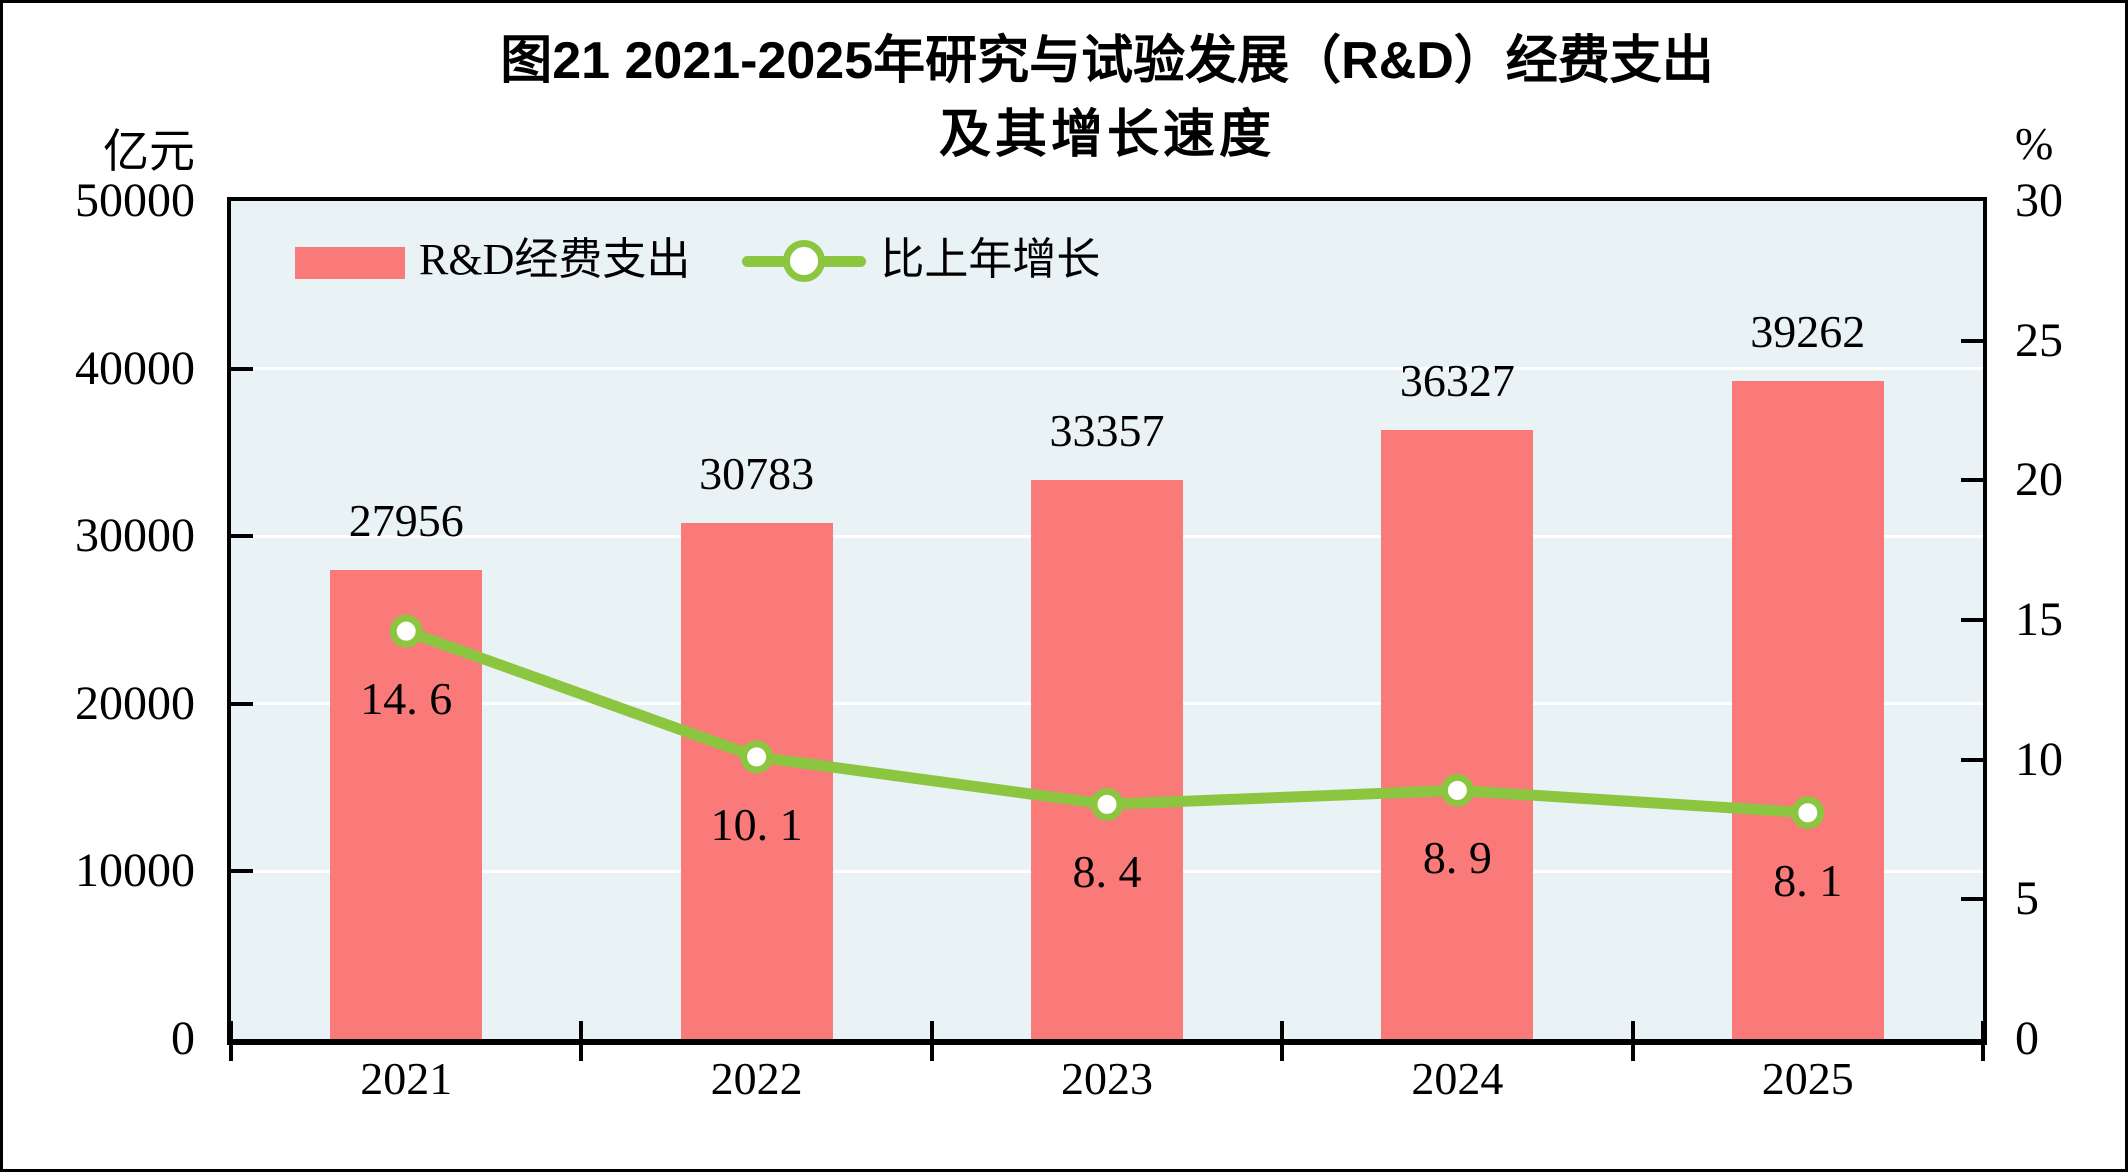 This screenshot has width=2128, height=1172. I want to click on left-axis-tick-label: 10000, so click(135, 871).